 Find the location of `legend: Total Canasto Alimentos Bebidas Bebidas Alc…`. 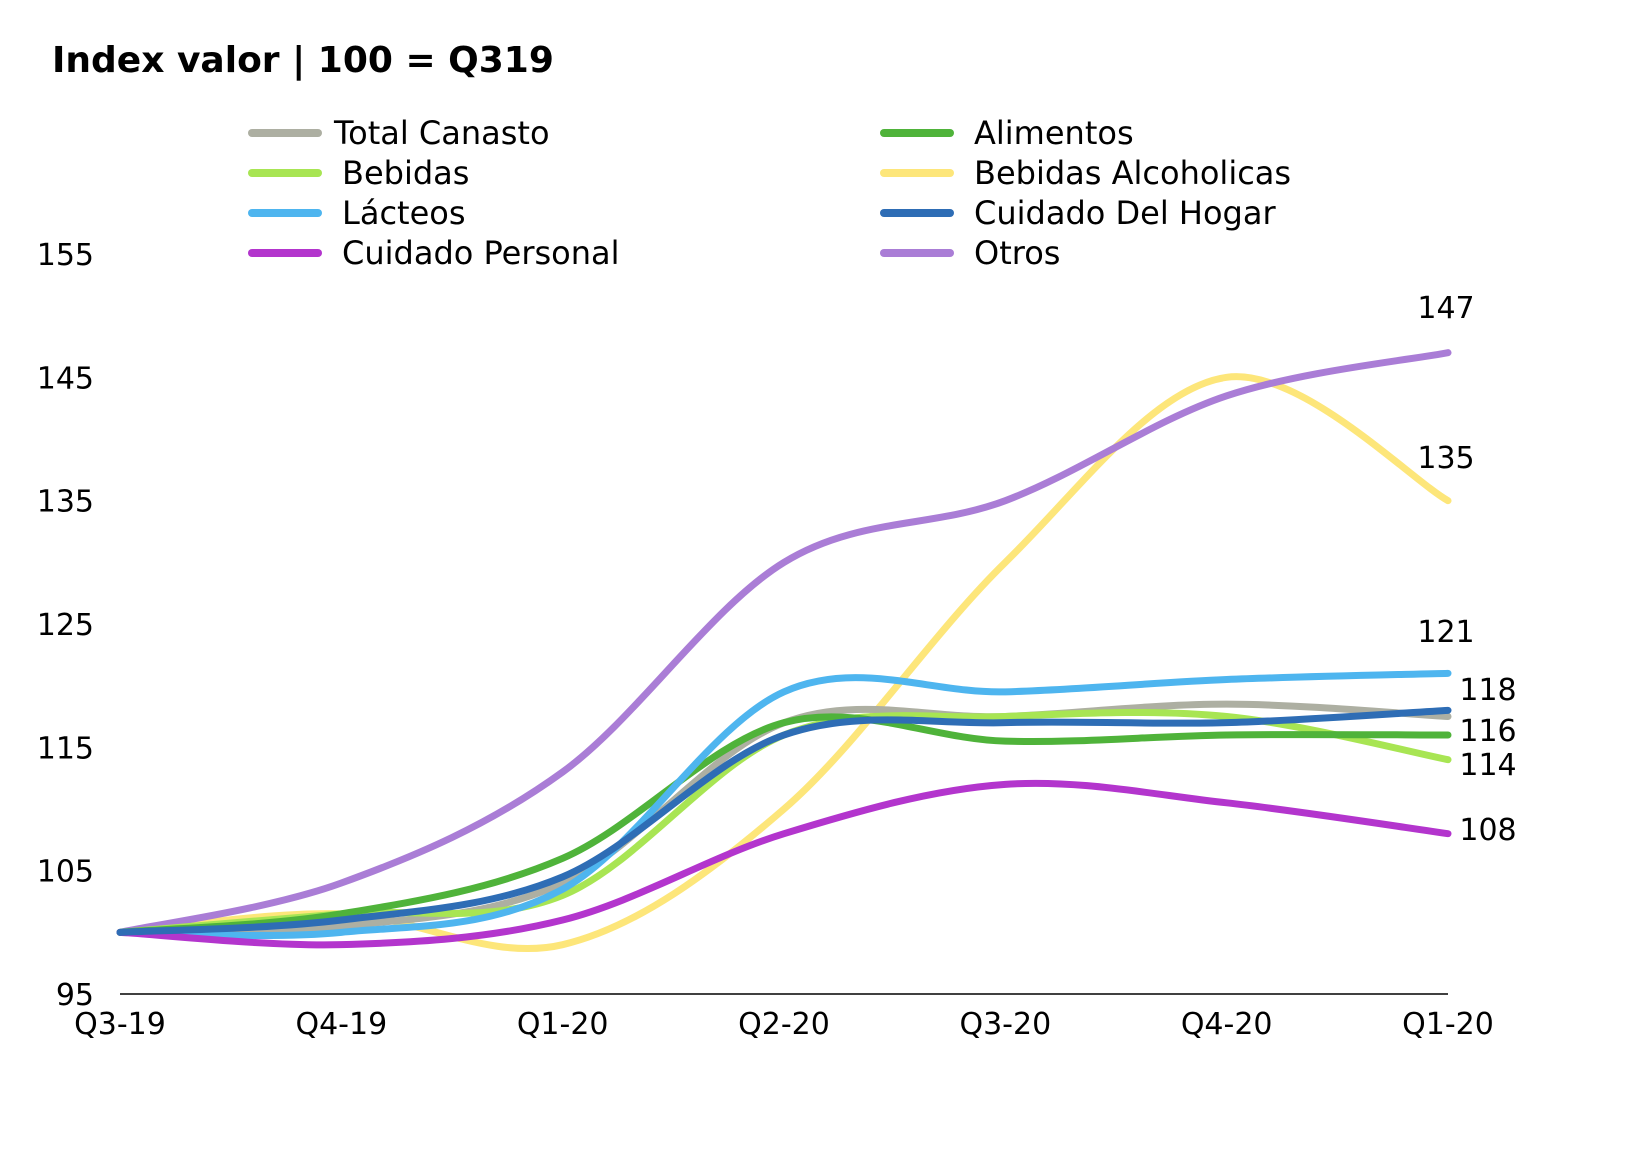

legend: Total Canasto Alimentos Bebidas Bebidas Alc… is located at coordinates (769, 193).